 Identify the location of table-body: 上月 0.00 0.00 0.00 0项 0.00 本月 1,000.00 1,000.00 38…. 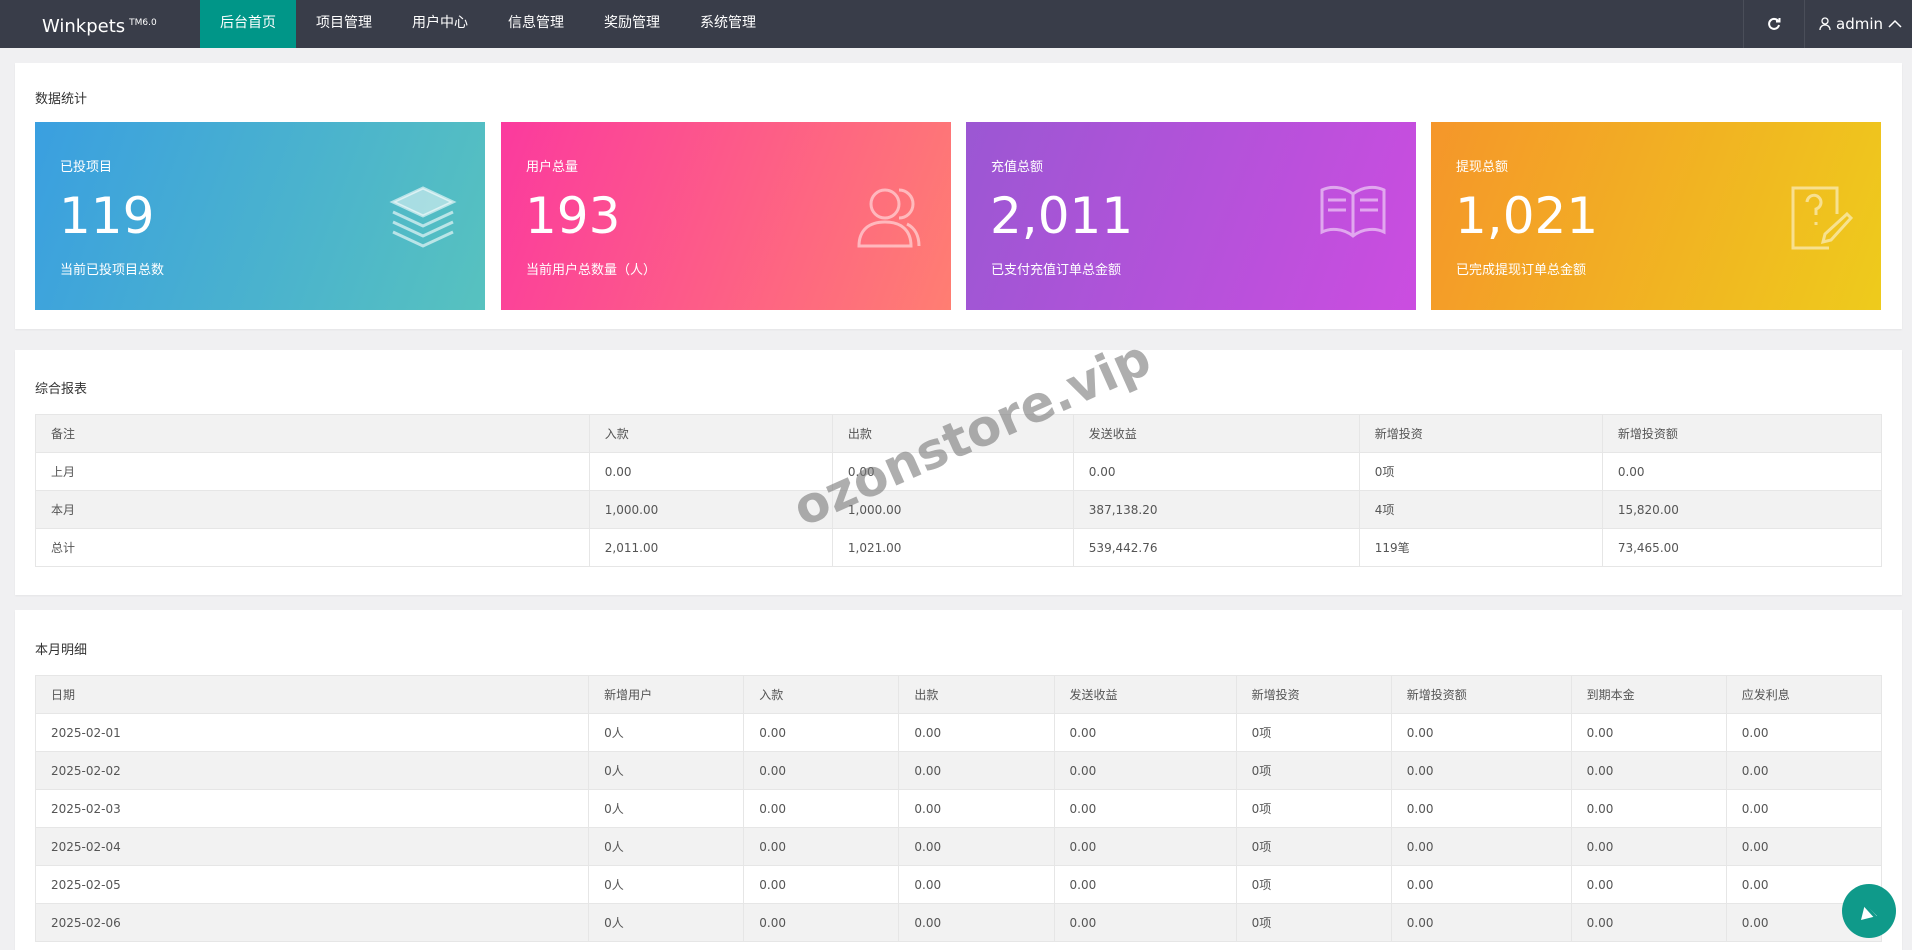
(959, 509).